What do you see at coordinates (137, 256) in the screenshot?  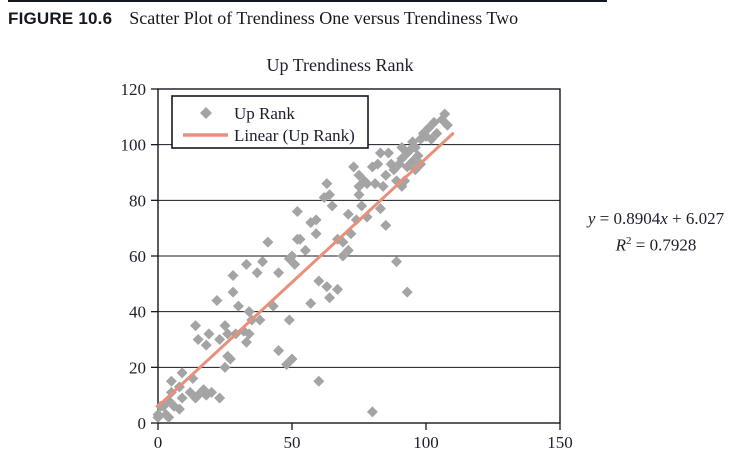 I see `y-tick-label-60: 60` at bounding box center [137, 256].